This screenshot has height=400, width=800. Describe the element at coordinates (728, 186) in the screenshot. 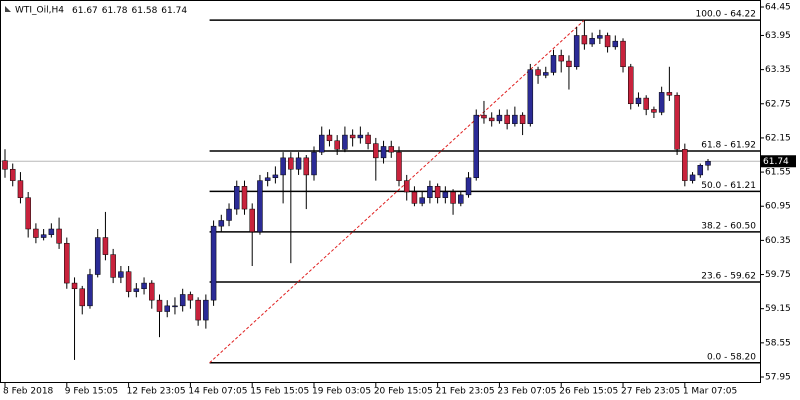

I see `fib-label: 50.0 - 61.21` at that location.